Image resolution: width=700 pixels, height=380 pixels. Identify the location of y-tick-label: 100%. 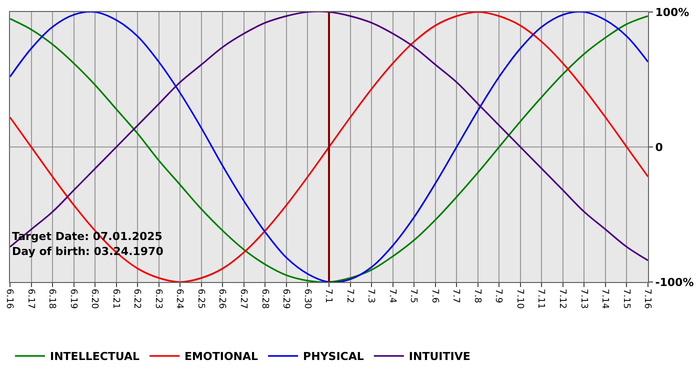
(672, 12).